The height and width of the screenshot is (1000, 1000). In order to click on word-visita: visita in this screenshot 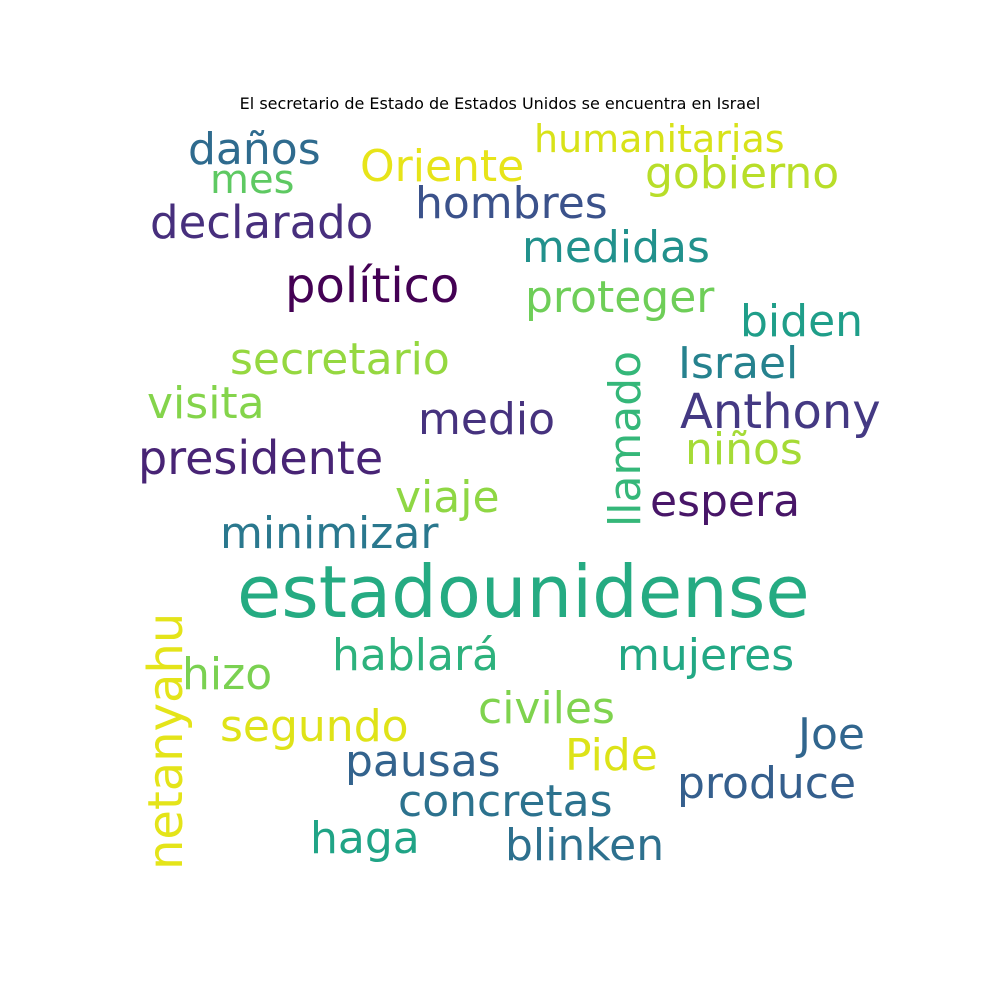, I will do `click(206, 403)`.